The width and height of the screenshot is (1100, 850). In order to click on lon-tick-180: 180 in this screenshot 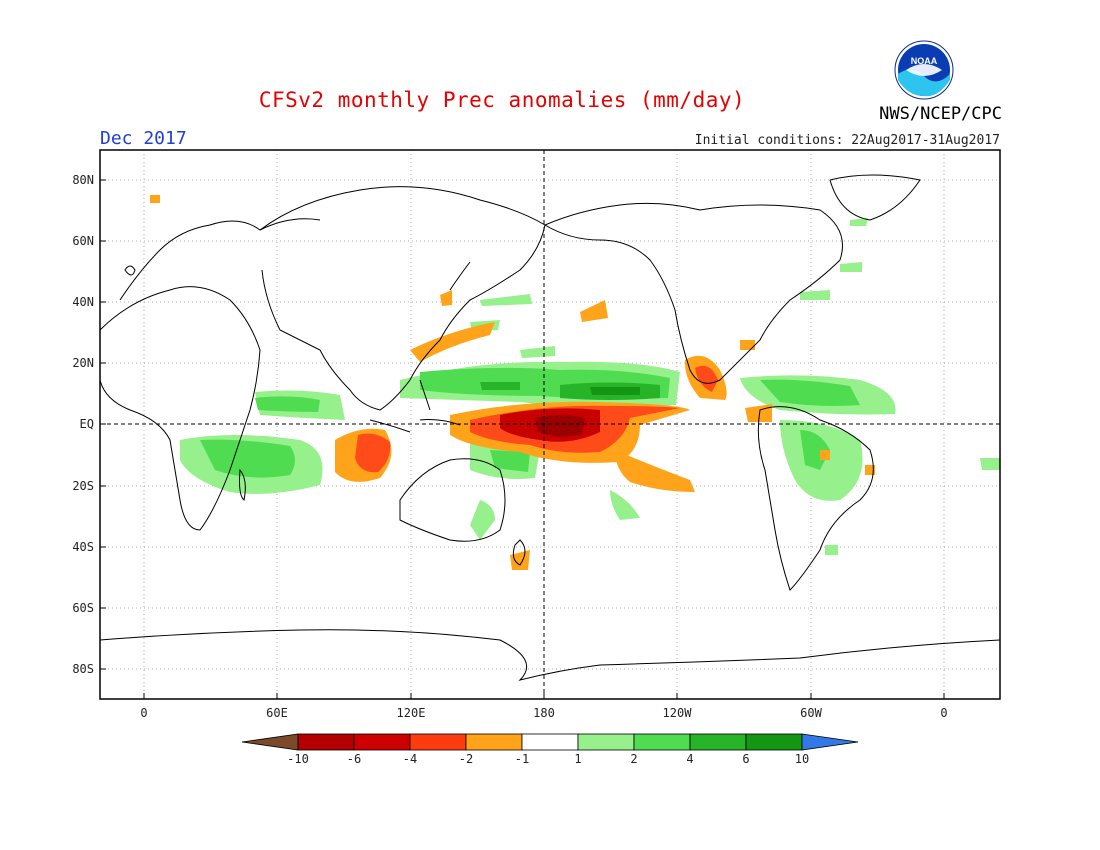, I will do `click(544, 713)`.